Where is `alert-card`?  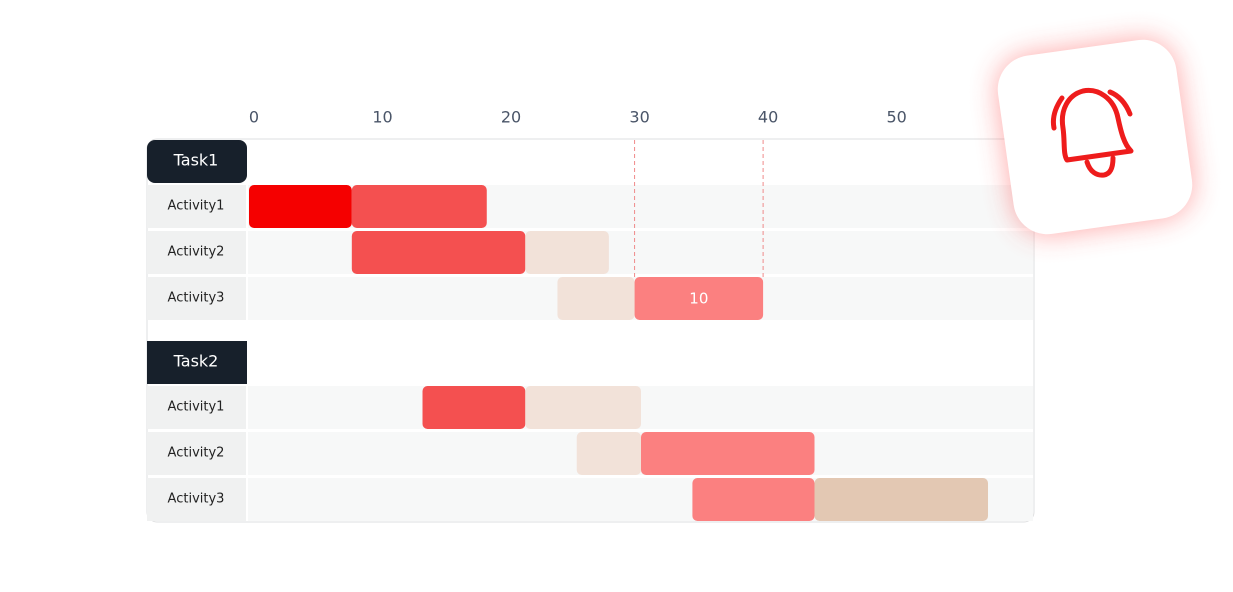
alert-card is located at coordinates (1095, 137).